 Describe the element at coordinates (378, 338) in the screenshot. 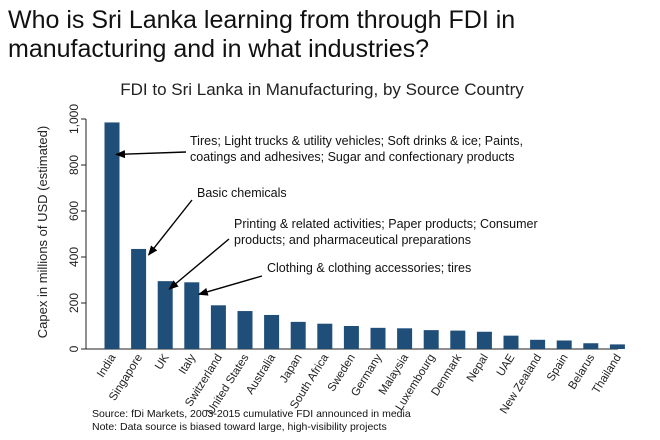

I see `bar-germany` at that location.